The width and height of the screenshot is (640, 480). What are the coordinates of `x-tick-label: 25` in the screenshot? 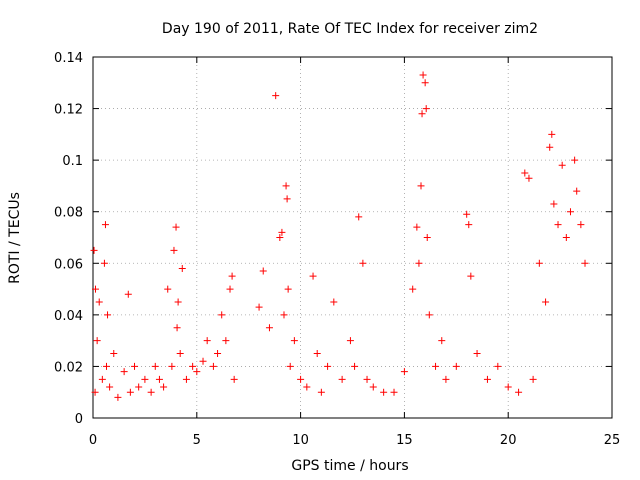 It's located at (612, 440).